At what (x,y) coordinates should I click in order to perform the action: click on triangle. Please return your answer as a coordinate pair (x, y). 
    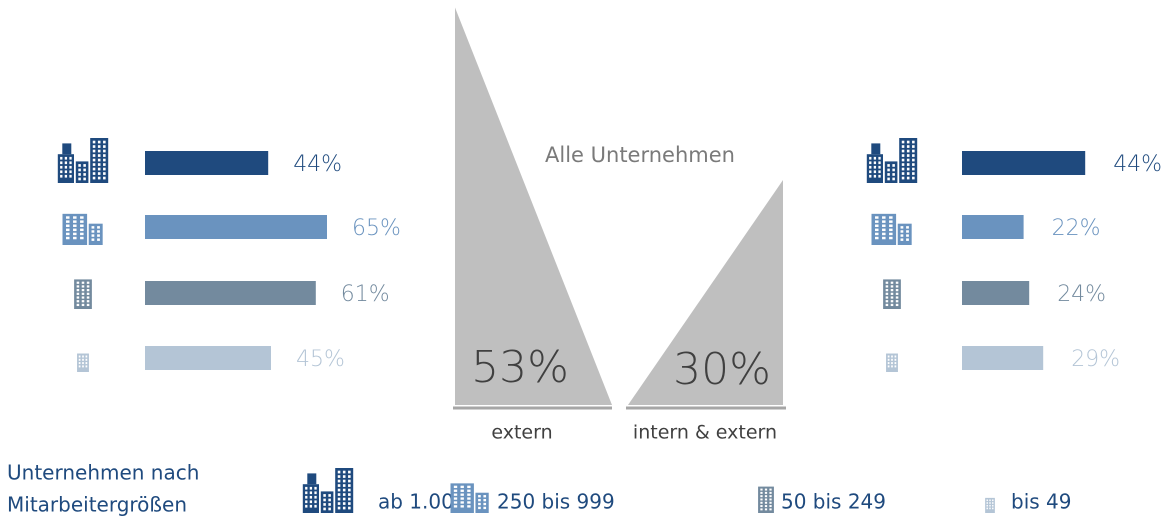
    Looking at the image, I should click on (533, 206).